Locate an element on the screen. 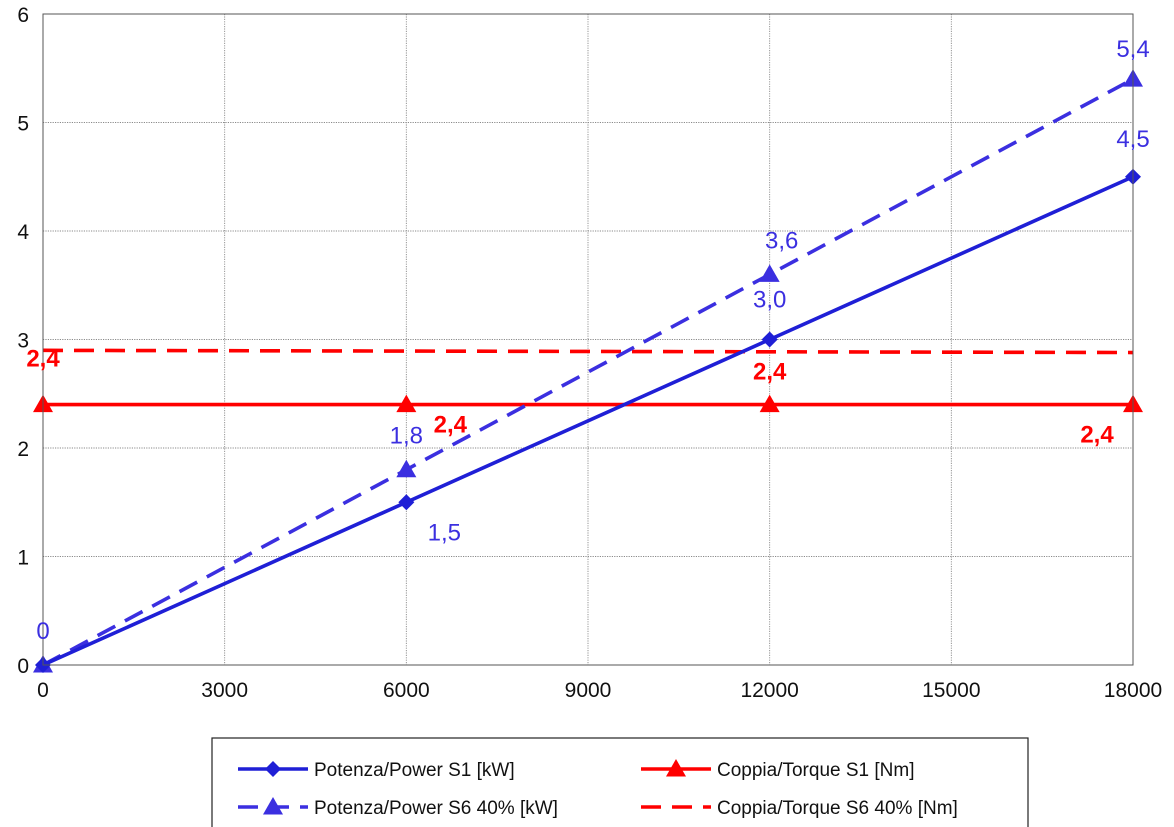  x-tick-label: 18000 is located at coordinates (1133, 690).